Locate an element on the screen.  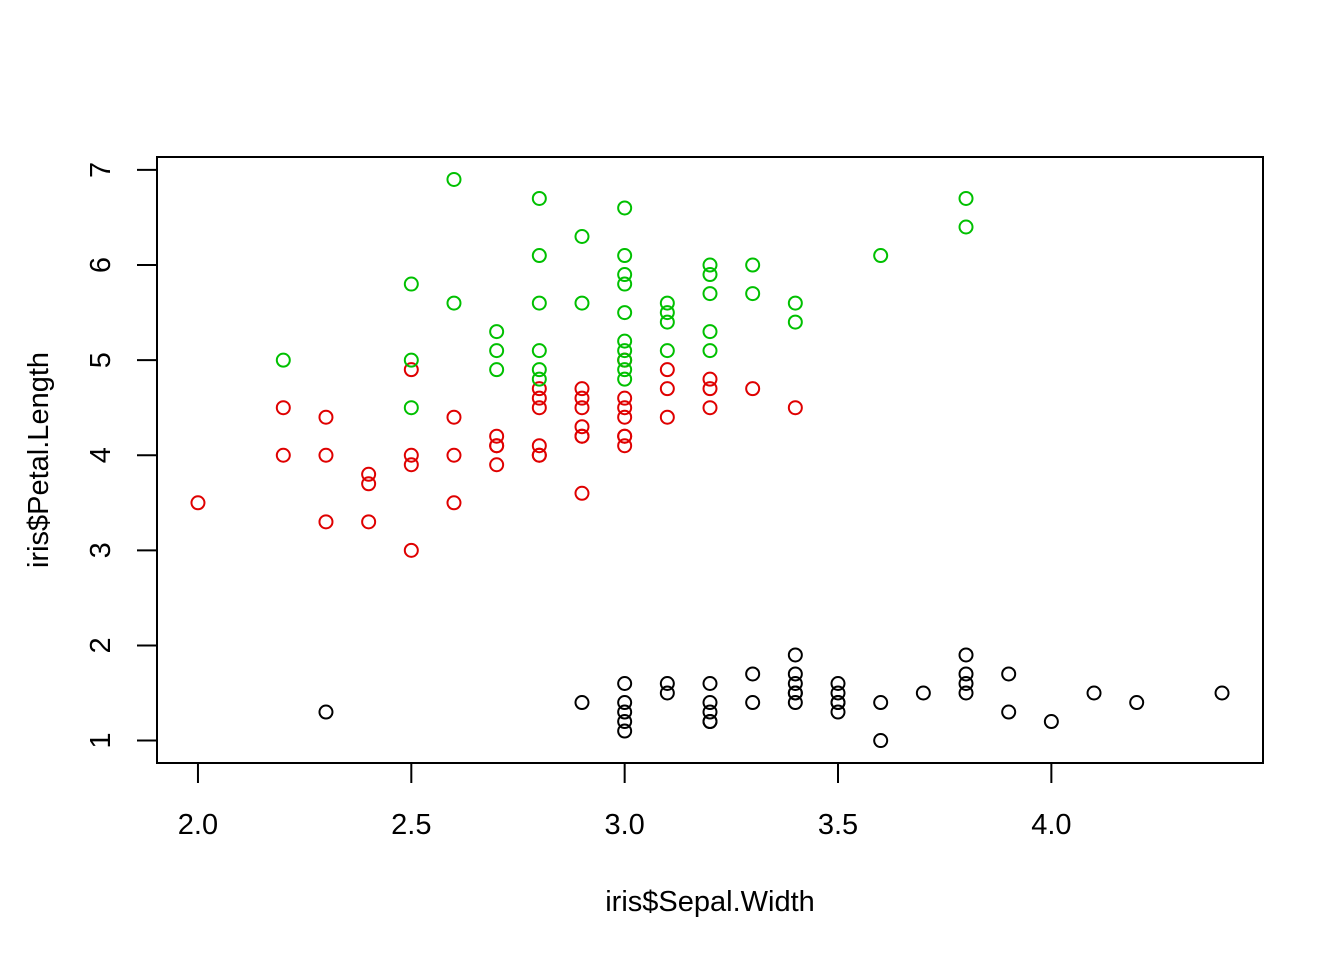
x-tick-label: 2.0 is located at coordinates (198, 825).